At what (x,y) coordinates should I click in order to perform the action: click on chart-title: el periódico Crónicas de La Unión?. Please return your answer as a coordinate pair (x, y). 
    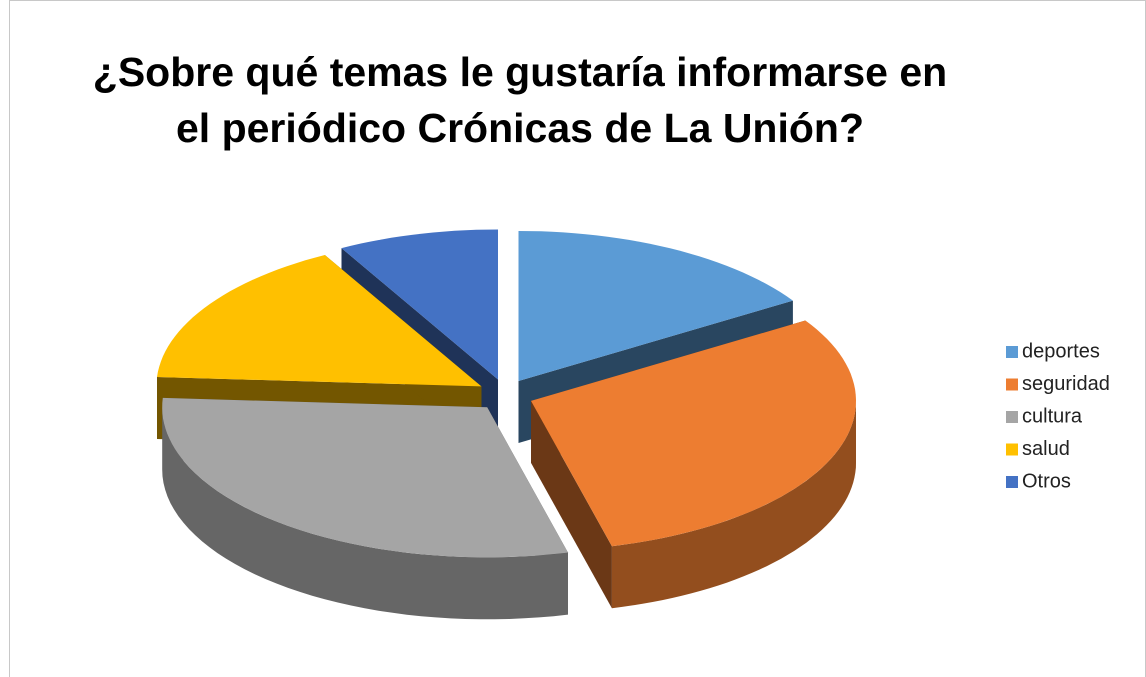
    Looking at the image, I should click on (520, 128).